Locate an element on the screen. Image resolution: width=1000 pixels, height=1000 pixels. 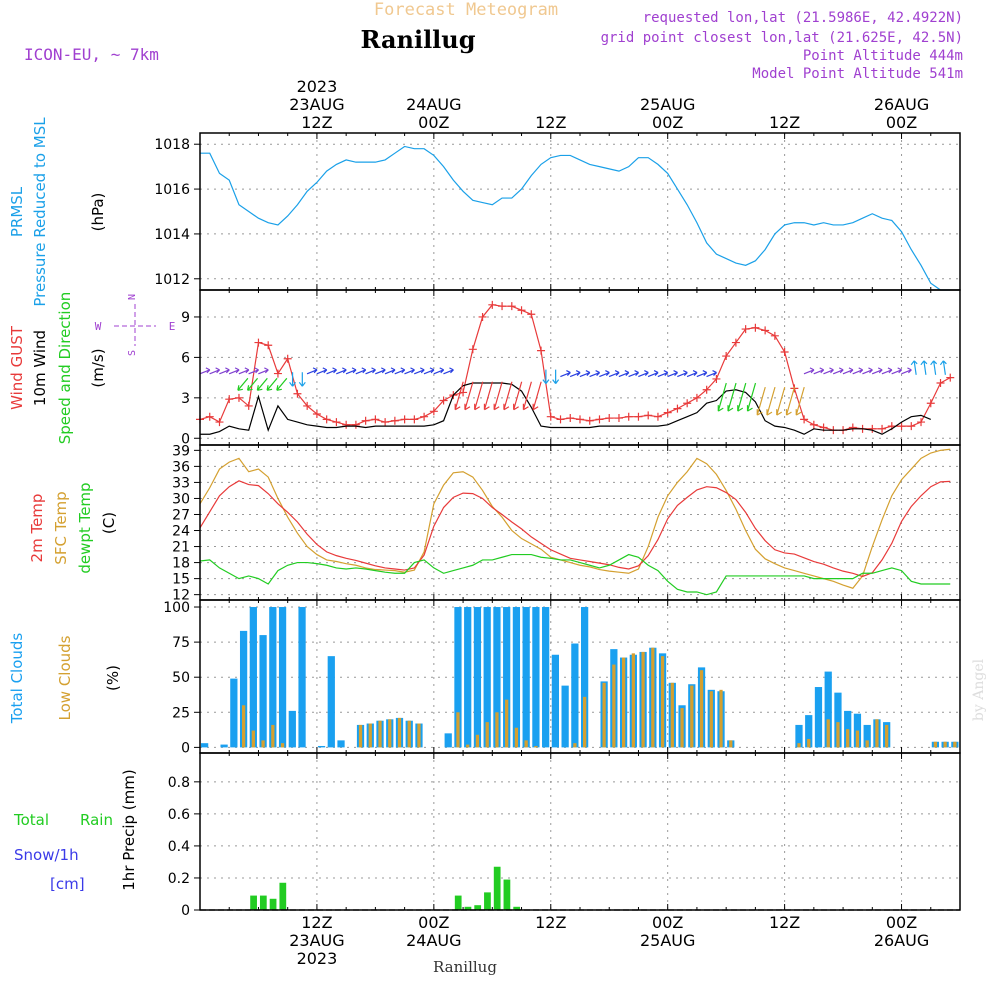
y-tick-label: 9 is located at coordinates (185, 318).